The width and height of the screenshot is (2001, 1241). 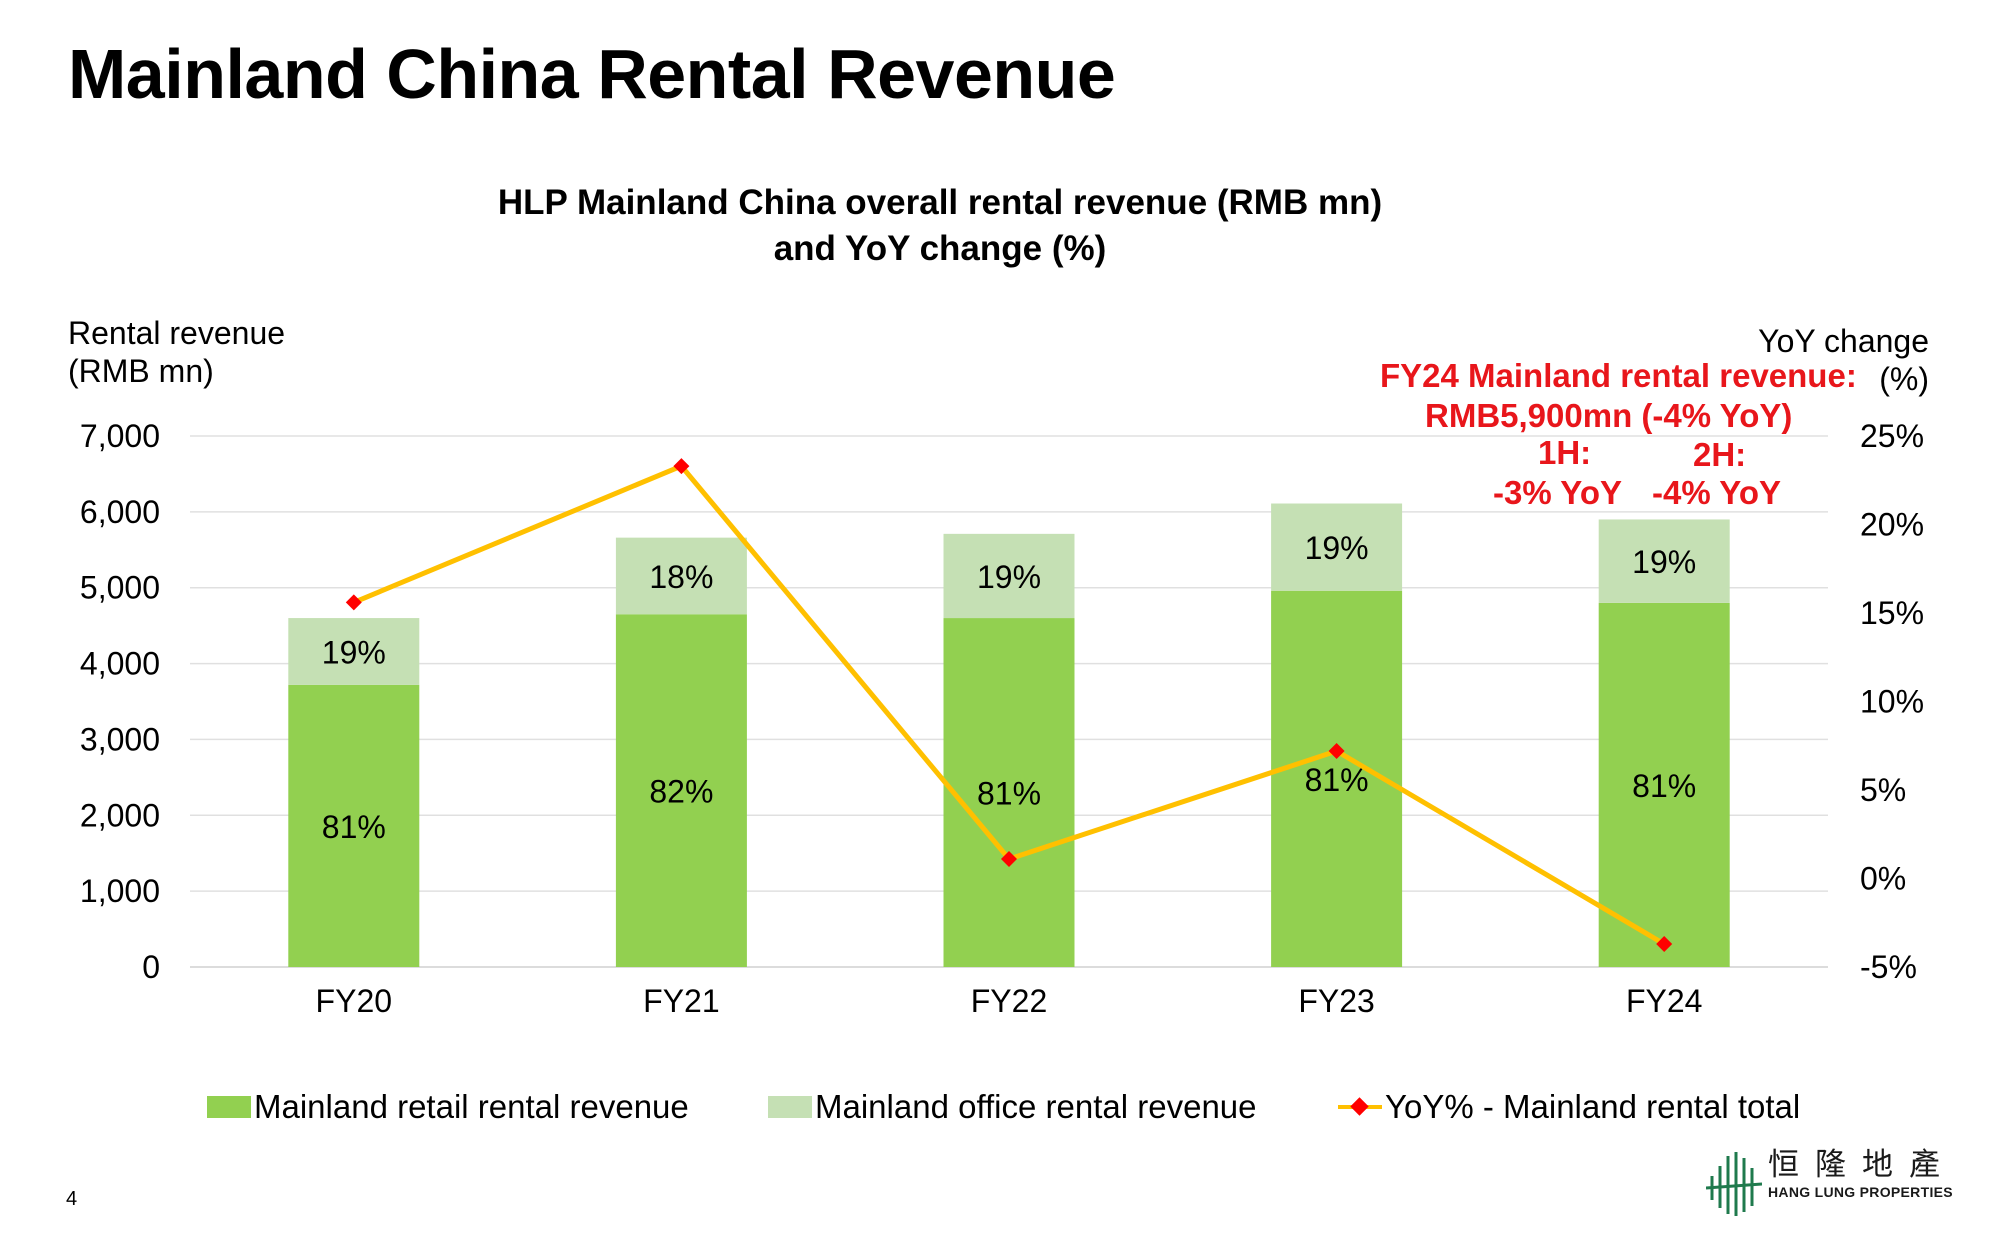 I want to click on y2-tick-label: 5%, so click(x=1883, y=790).